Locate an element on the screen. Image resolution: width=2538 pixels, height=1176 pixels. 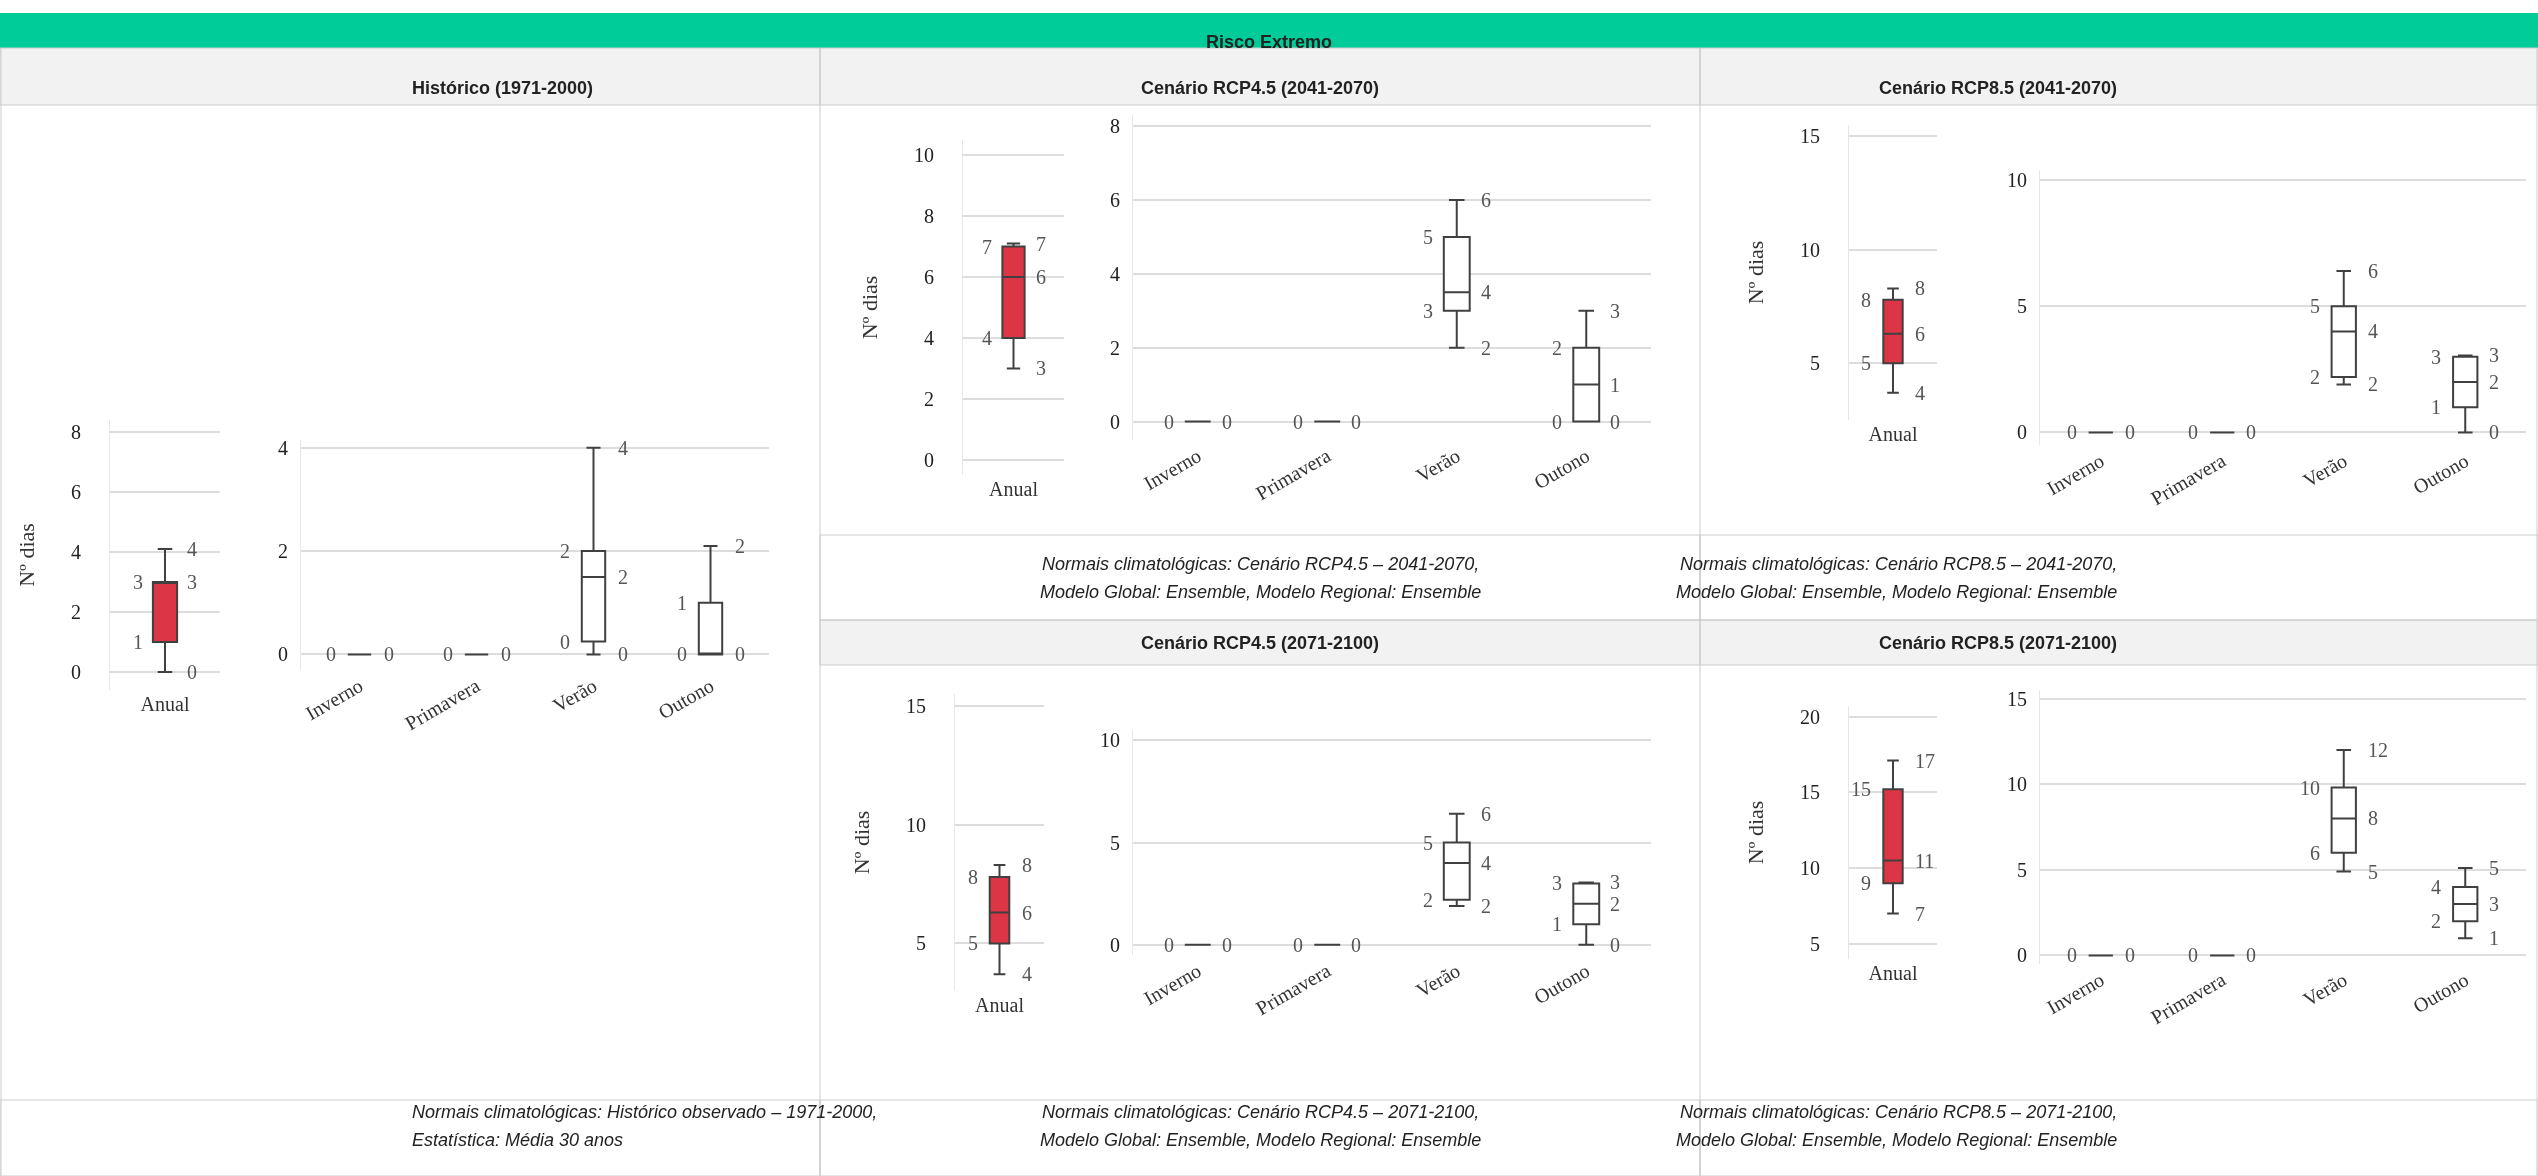
text: 12 is located at coordinates (2378, 750).